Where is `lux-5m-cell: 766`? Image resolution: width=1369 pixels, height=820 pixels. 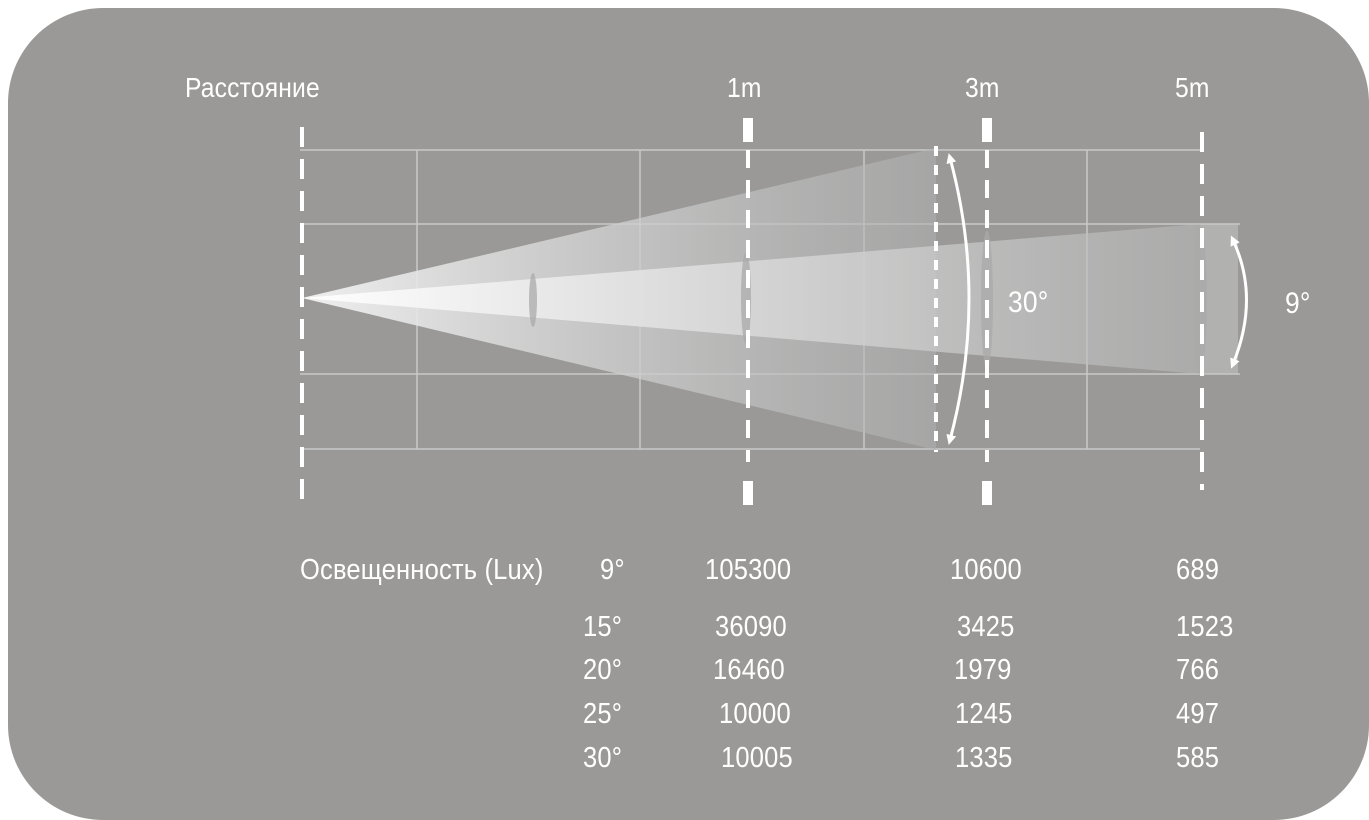 lux-5m-cell: 766 is located at coordinates (1198, 670).